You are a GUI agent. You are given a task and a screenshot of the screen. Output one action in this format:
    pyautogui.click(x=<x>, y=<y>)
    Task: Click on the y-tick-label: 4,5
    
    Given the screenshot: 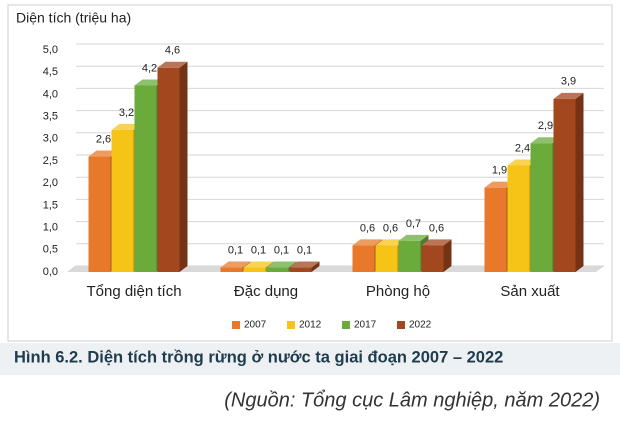 What is the action you would take?
    pyautogui.click(x=50, y=72)
    